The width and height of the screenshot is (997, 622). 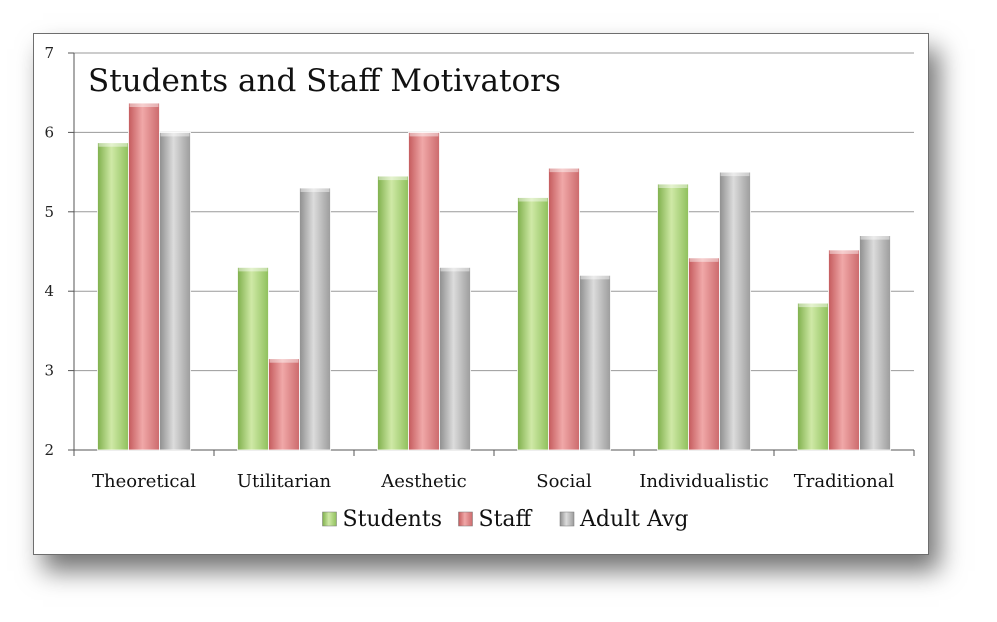 I want to click on y-tick-label: 4, so click(x=49, y=291).